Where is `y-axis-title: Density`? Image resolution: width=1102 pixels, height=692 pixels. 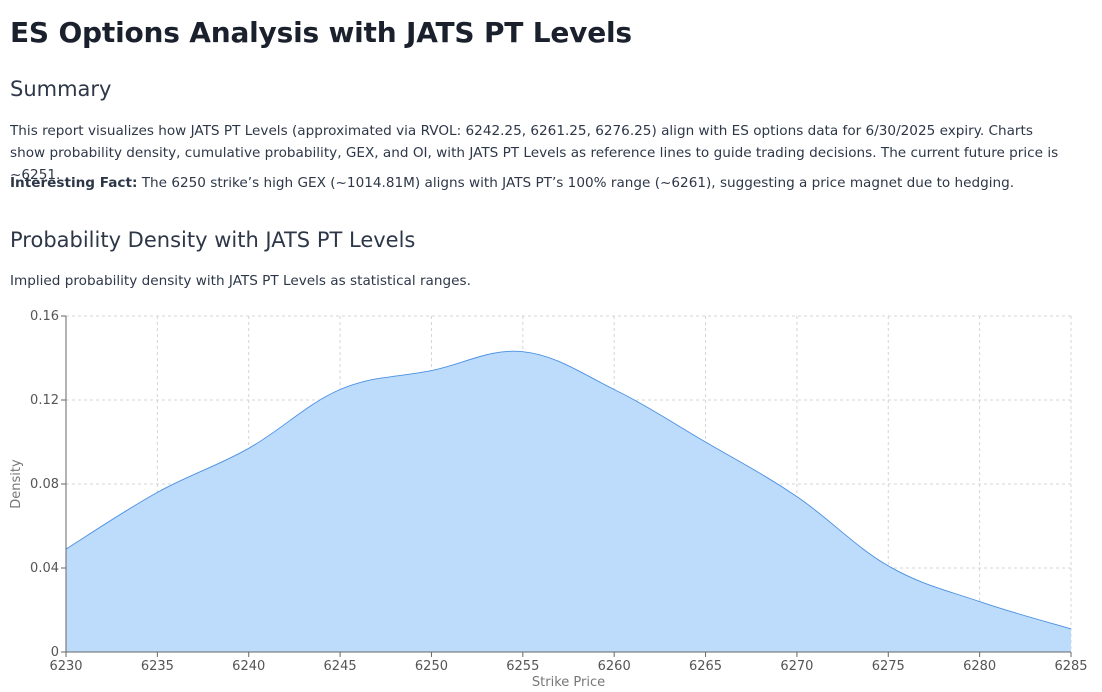
y-axis-title: Density is located at coordinates (16, 484).